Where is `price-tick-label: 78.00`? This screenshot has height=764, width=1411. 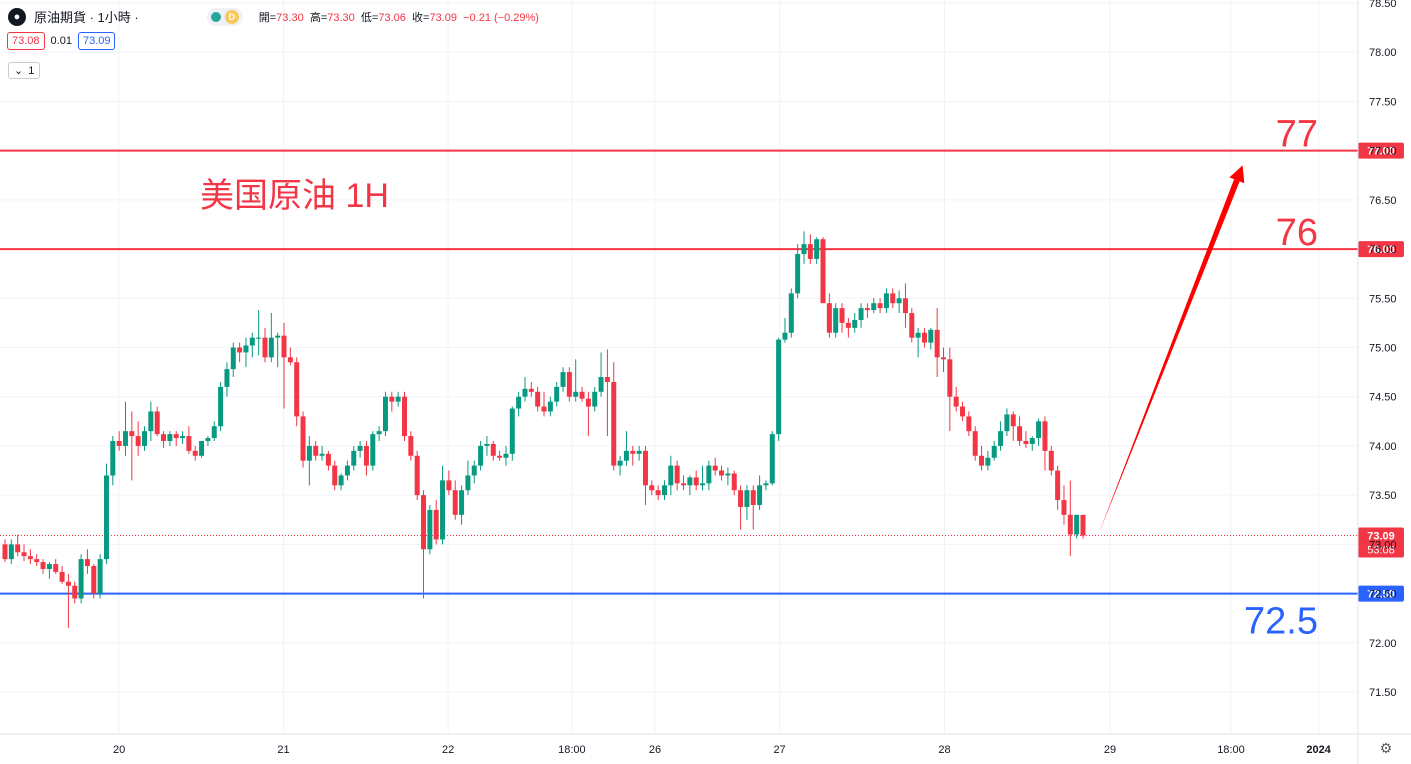 price-tick-label: 78.00 is located at coordinates (1383, 53).